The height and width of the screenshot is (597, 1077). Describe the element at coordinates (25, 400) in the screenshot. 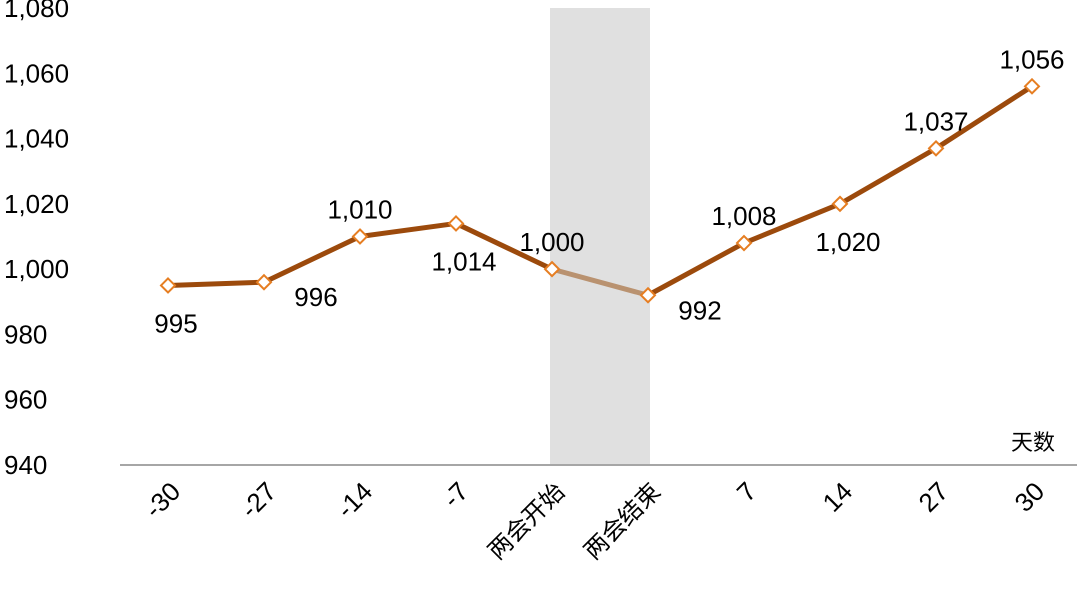

I see `y-tick-label: 960` at that location.